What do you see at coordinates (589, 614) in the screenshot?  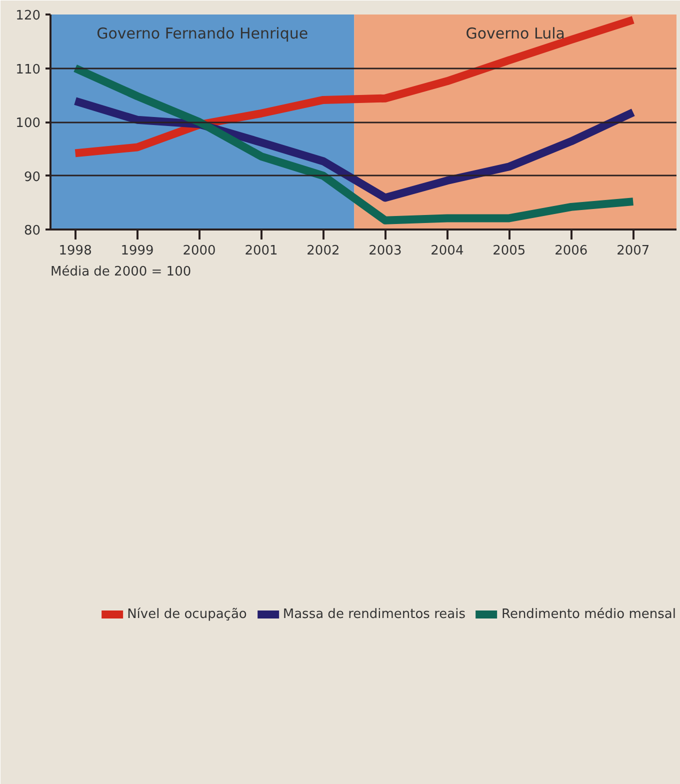 I see `legend-label: Rendimento médio mensal` at bounding box center [589, 614].